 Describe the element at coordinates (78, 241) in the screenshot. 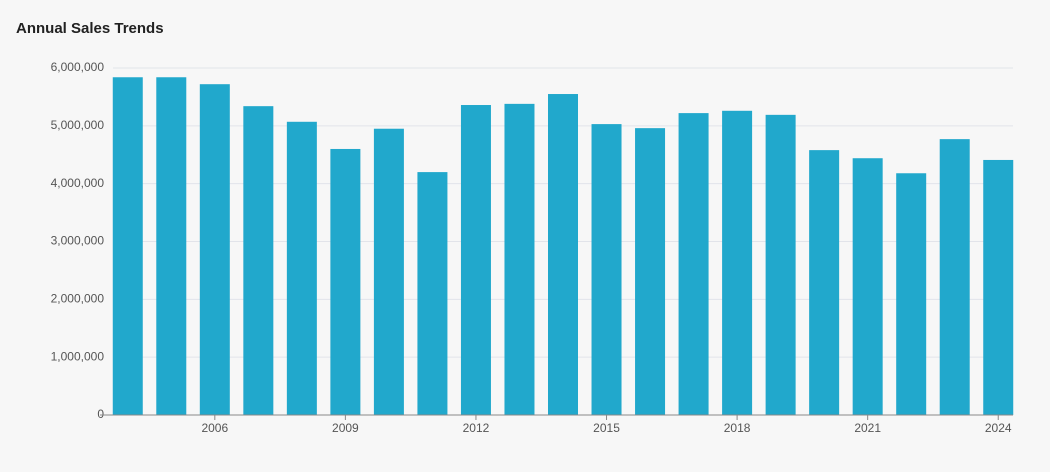

I see `y-tick-label: 3,000,000` at that location.